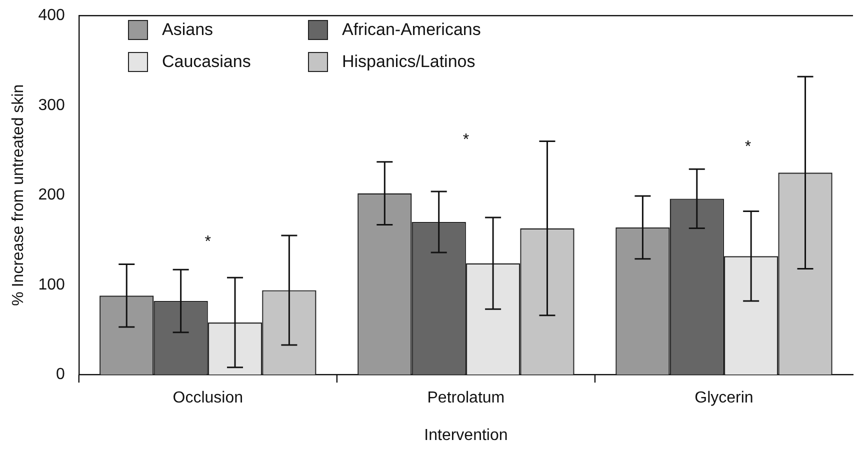 This screenshot has width=855, height=449. Describe the element at coordinates (19, 195) in the screenshot. I see `y-axis-title: % Increase from untreated skin` at that location.